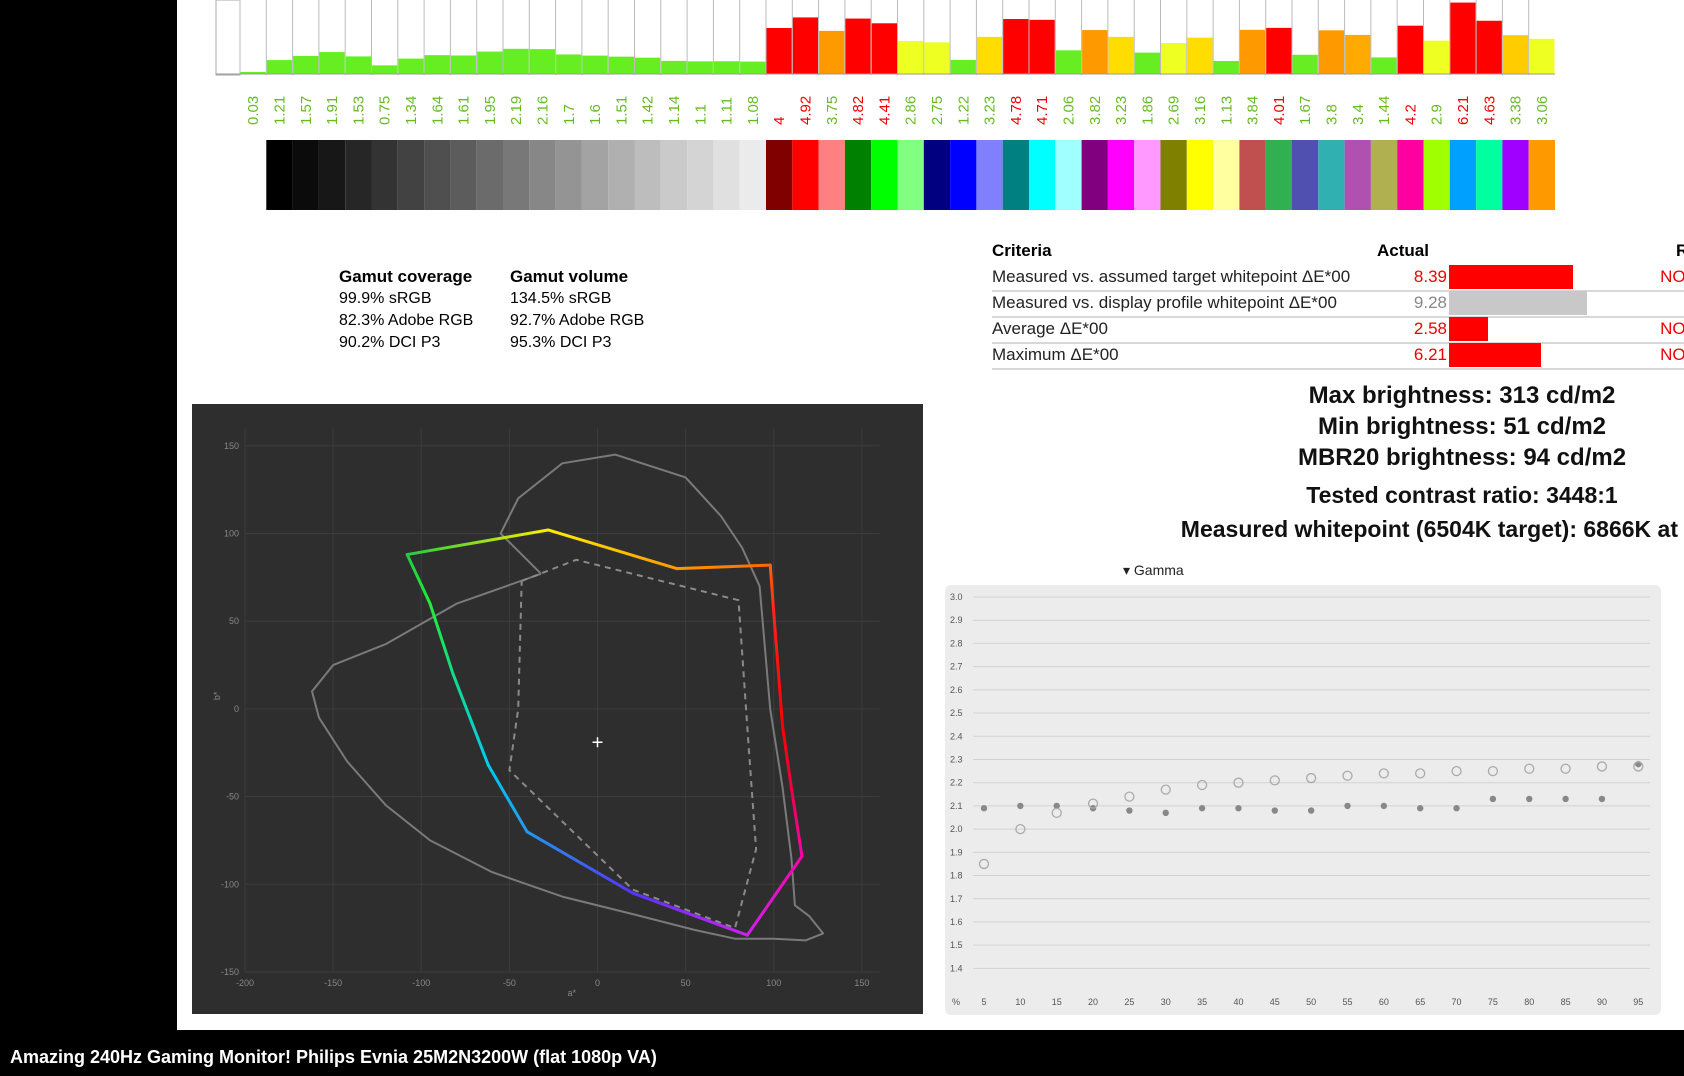 The width and height of the screenshot is (1684, 1076). What do you see at coordinates (956, 876) in the screenshot?
I see `y-tick-label: 1.8` at bounding box center [956, 876].